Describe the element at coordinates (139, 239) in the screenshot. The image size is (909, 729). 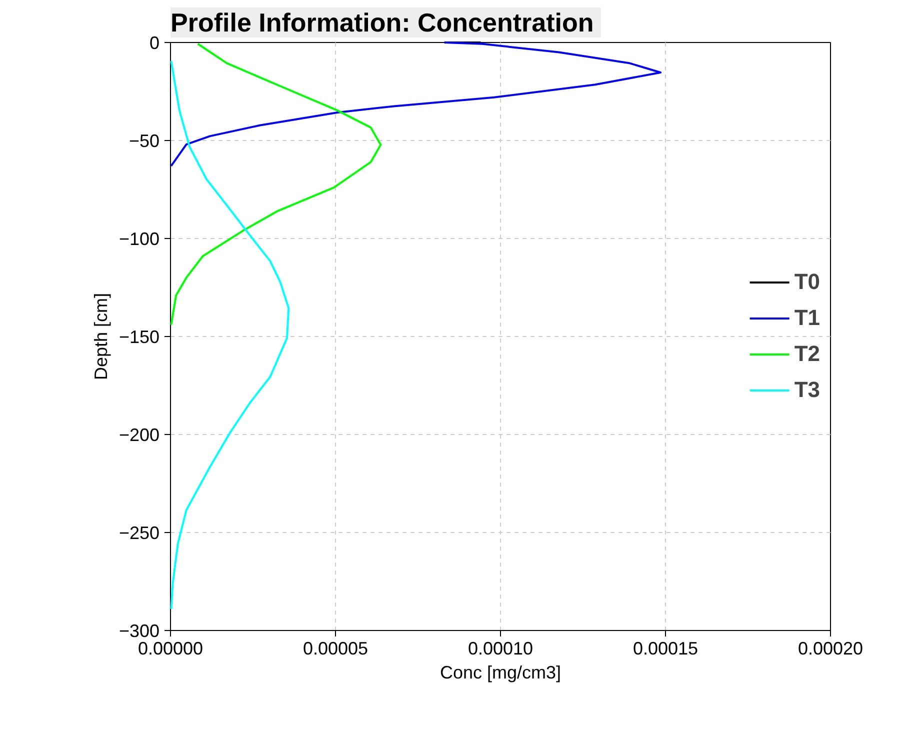
I see `y-tick-label: −100` at that location.